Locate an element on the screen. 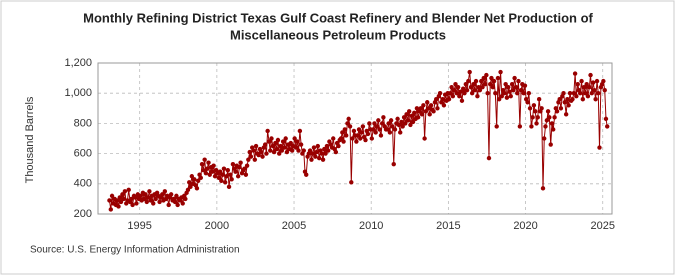 This screenshot has height=275, width=675. y-tick-label: 1,200 is located at coordinates (78, 63).